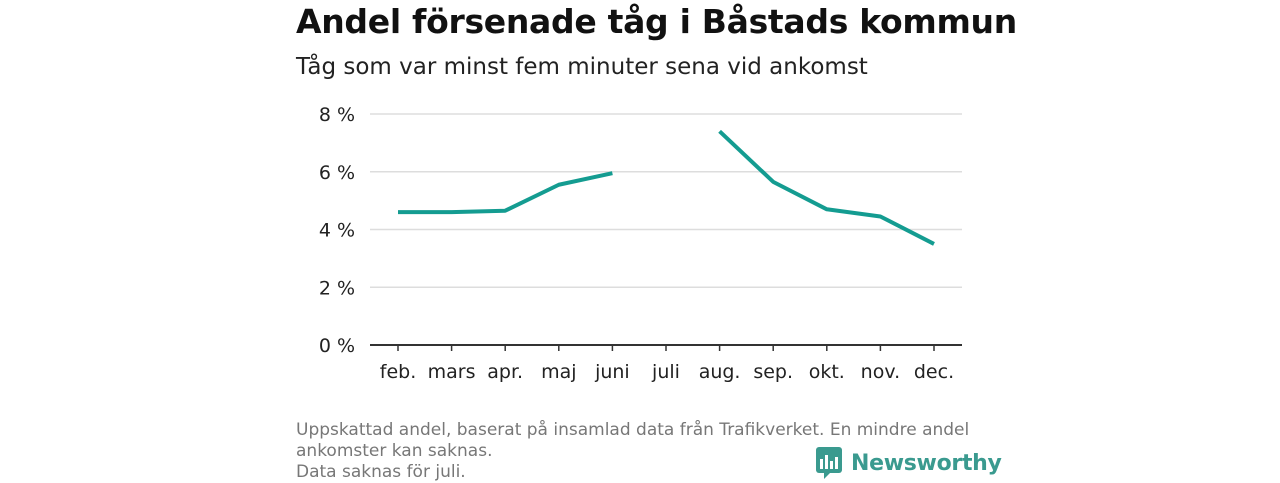 This screenshot has width=1280, height=483. What do you see at coordinates (452, 372) in the screenshot?
I see `x-tick-label: mars` at bounding box center [452, 372].